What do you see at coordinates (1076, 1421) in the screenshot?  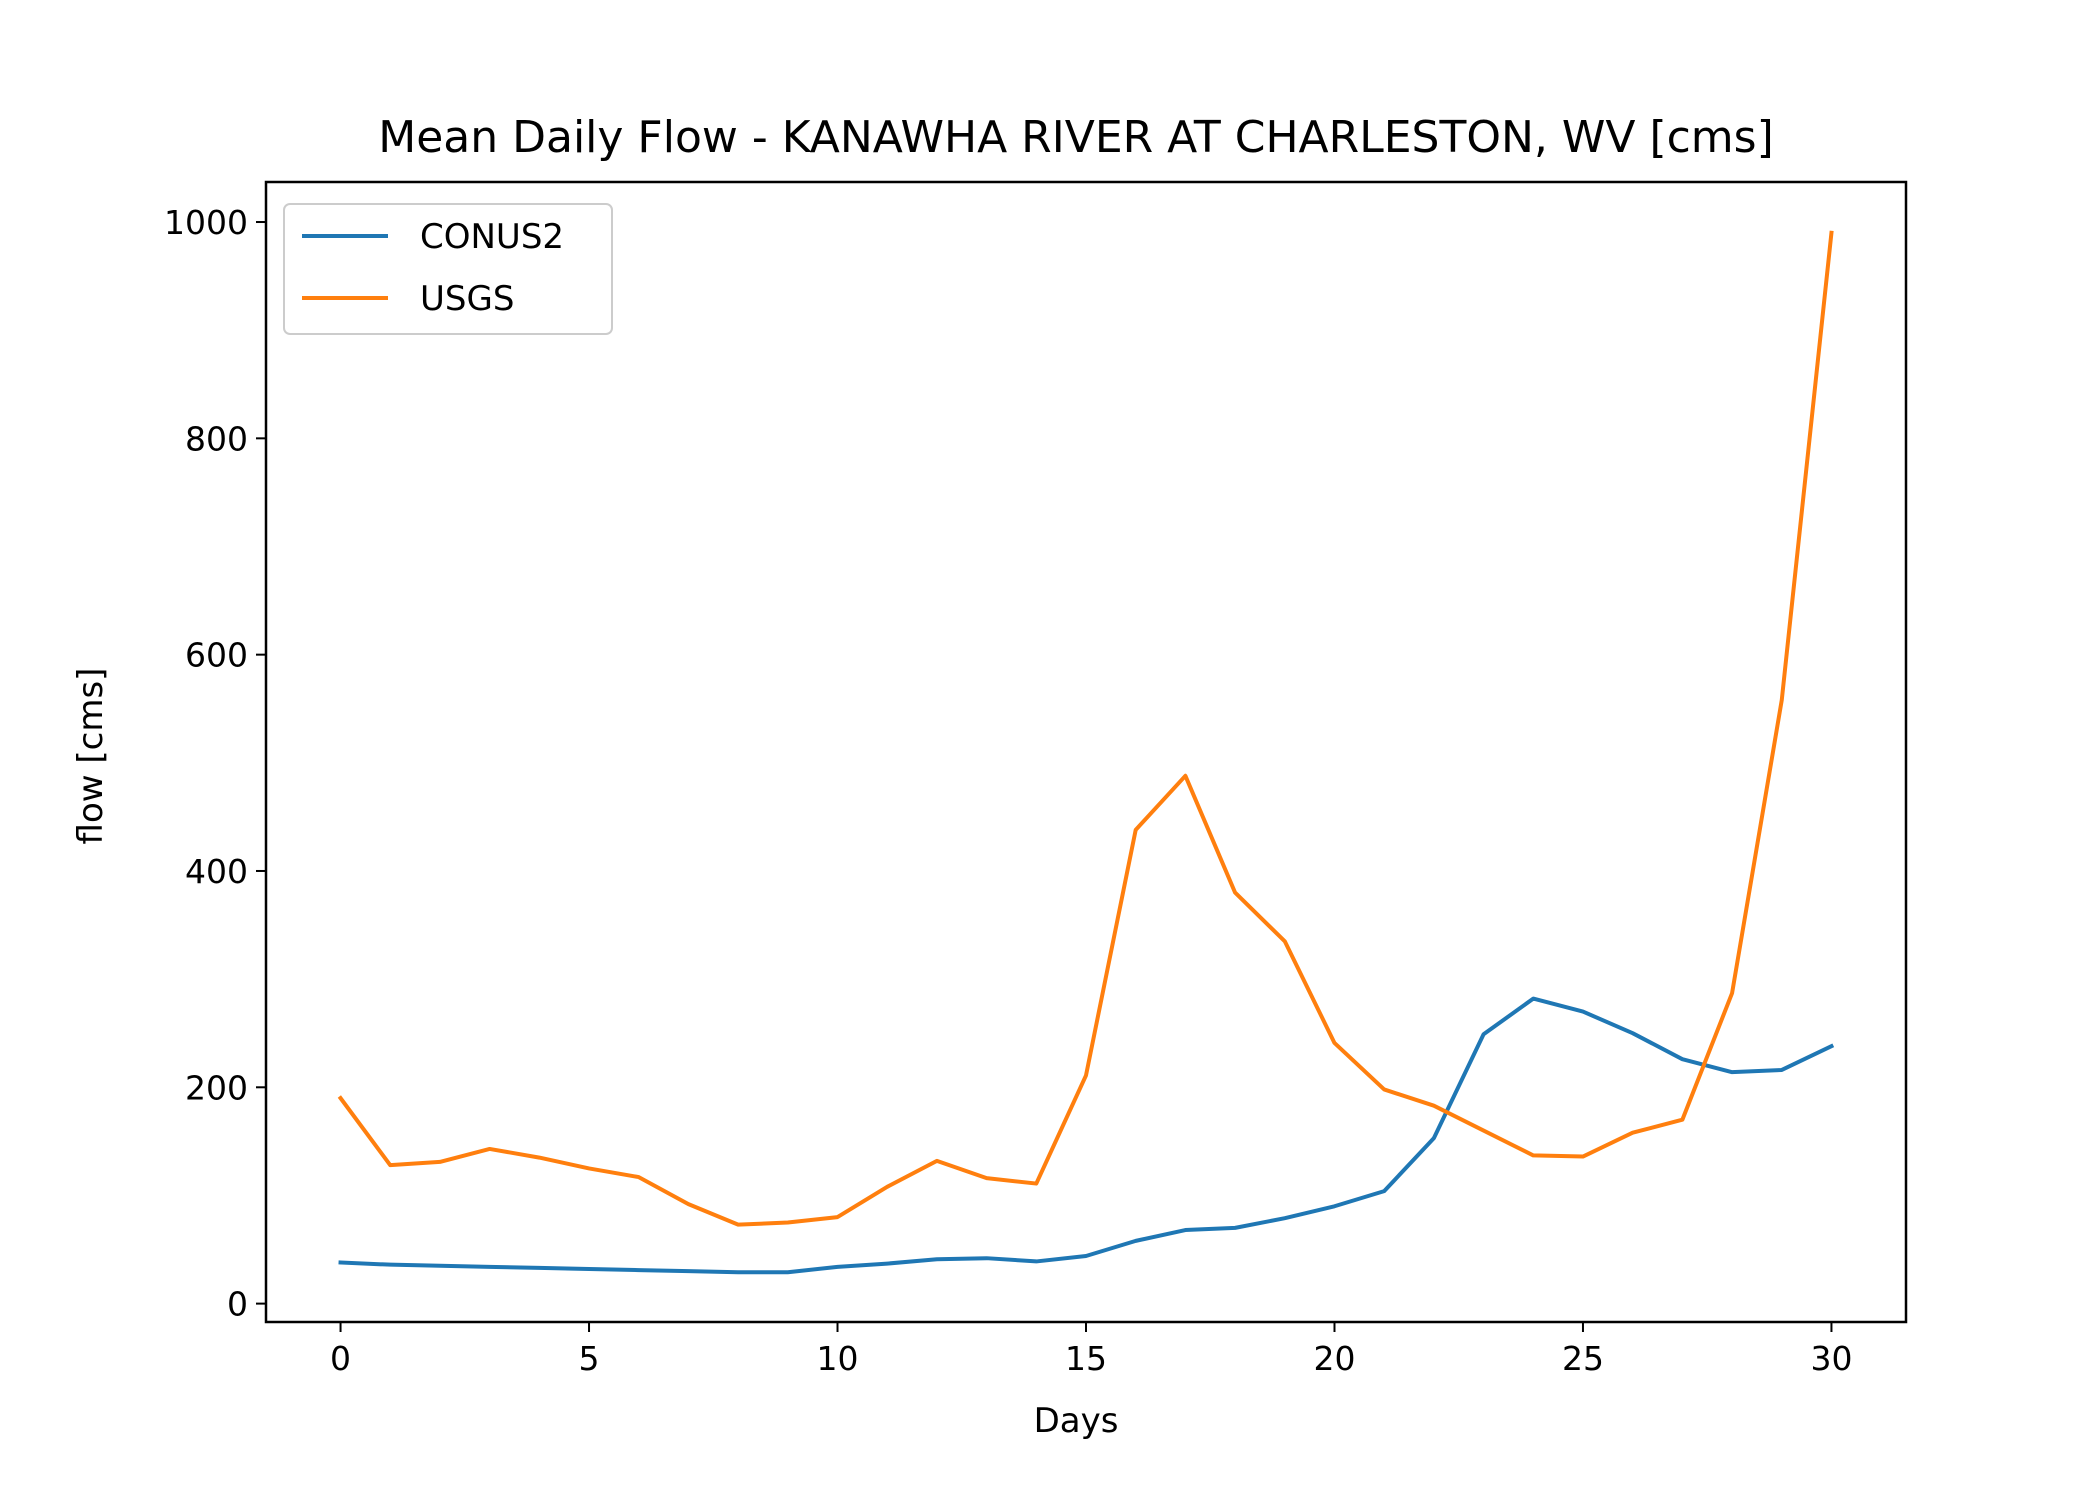 I see `x-axis-label: Days` at bounding box center [1076, 1421].